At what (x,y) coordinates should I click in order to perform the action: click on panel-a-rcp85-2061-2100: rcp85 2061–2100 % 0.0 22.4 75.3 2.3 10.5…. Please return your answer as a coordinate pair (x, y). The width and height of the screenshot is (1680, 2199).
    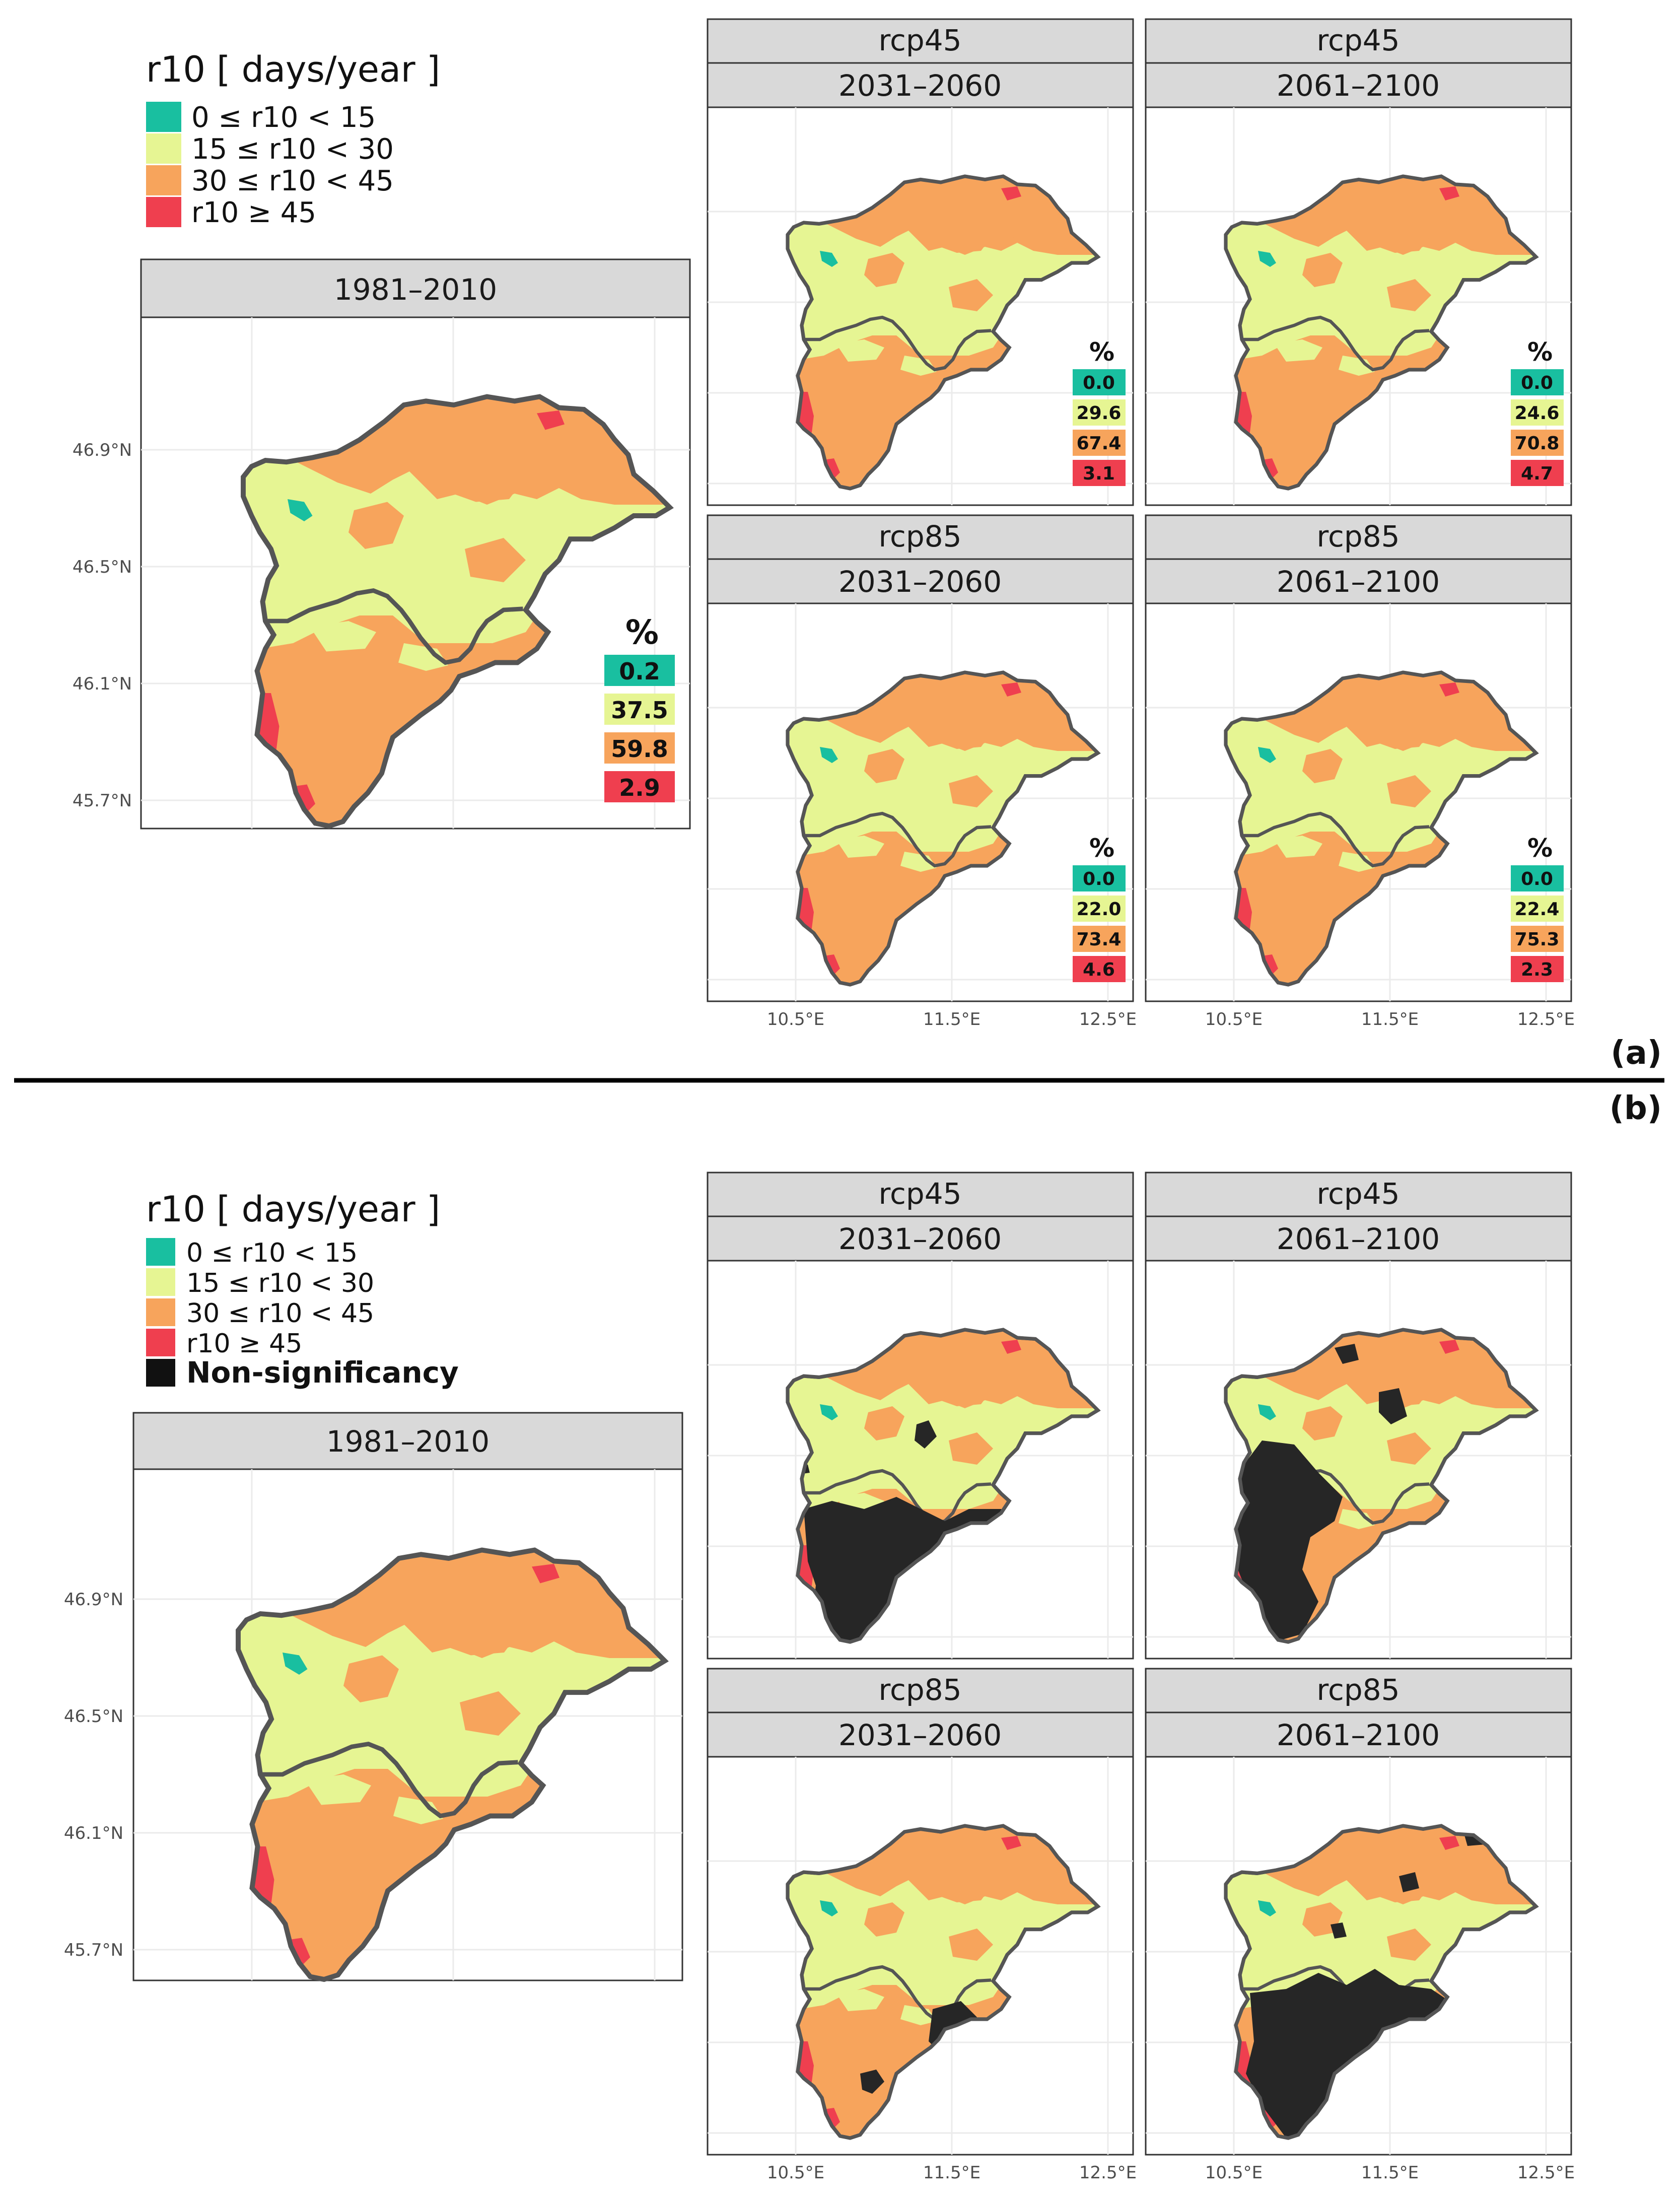
    Looking at the image, I should click on (1360, 771).